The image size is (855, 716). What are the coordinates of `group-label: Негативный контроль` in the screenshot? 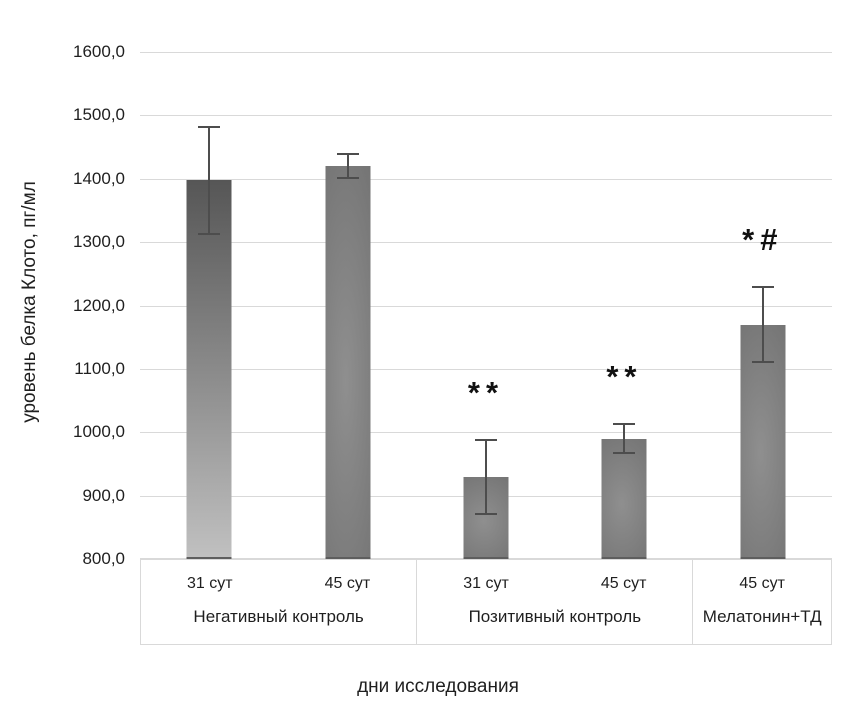 It's located at (278, 616).